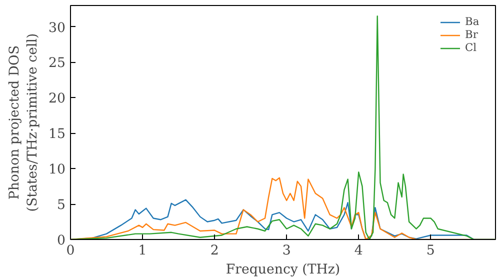  What do you see at coordinates (61, 241) in the screenshot?
I see `y-tick-label: 0` at bounding box center [61, 241].